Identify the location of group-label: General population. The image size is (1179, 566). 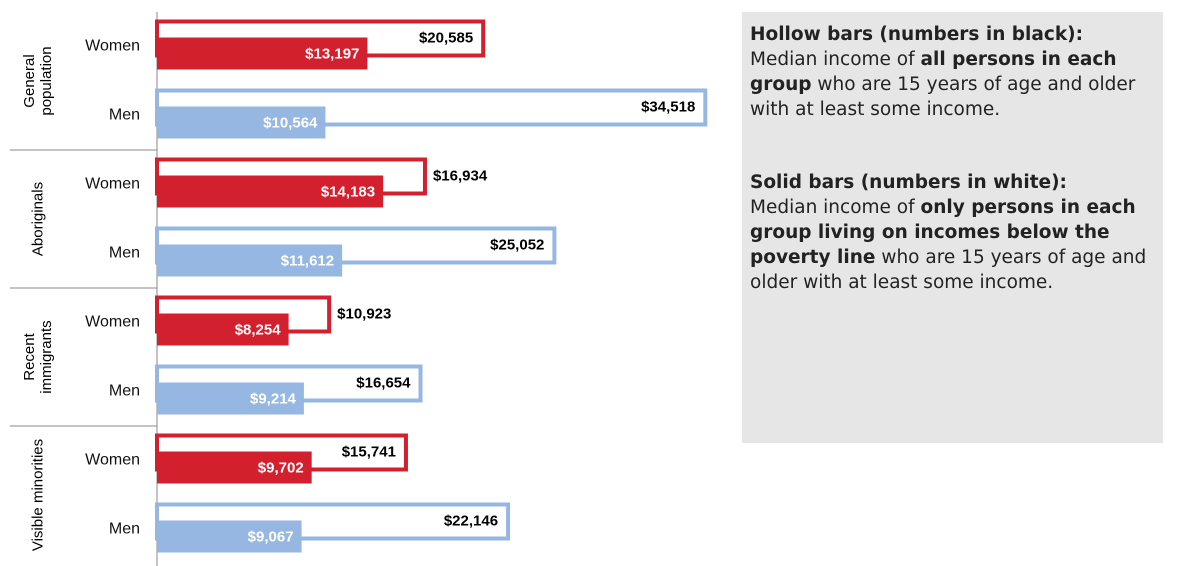
(38, 81).